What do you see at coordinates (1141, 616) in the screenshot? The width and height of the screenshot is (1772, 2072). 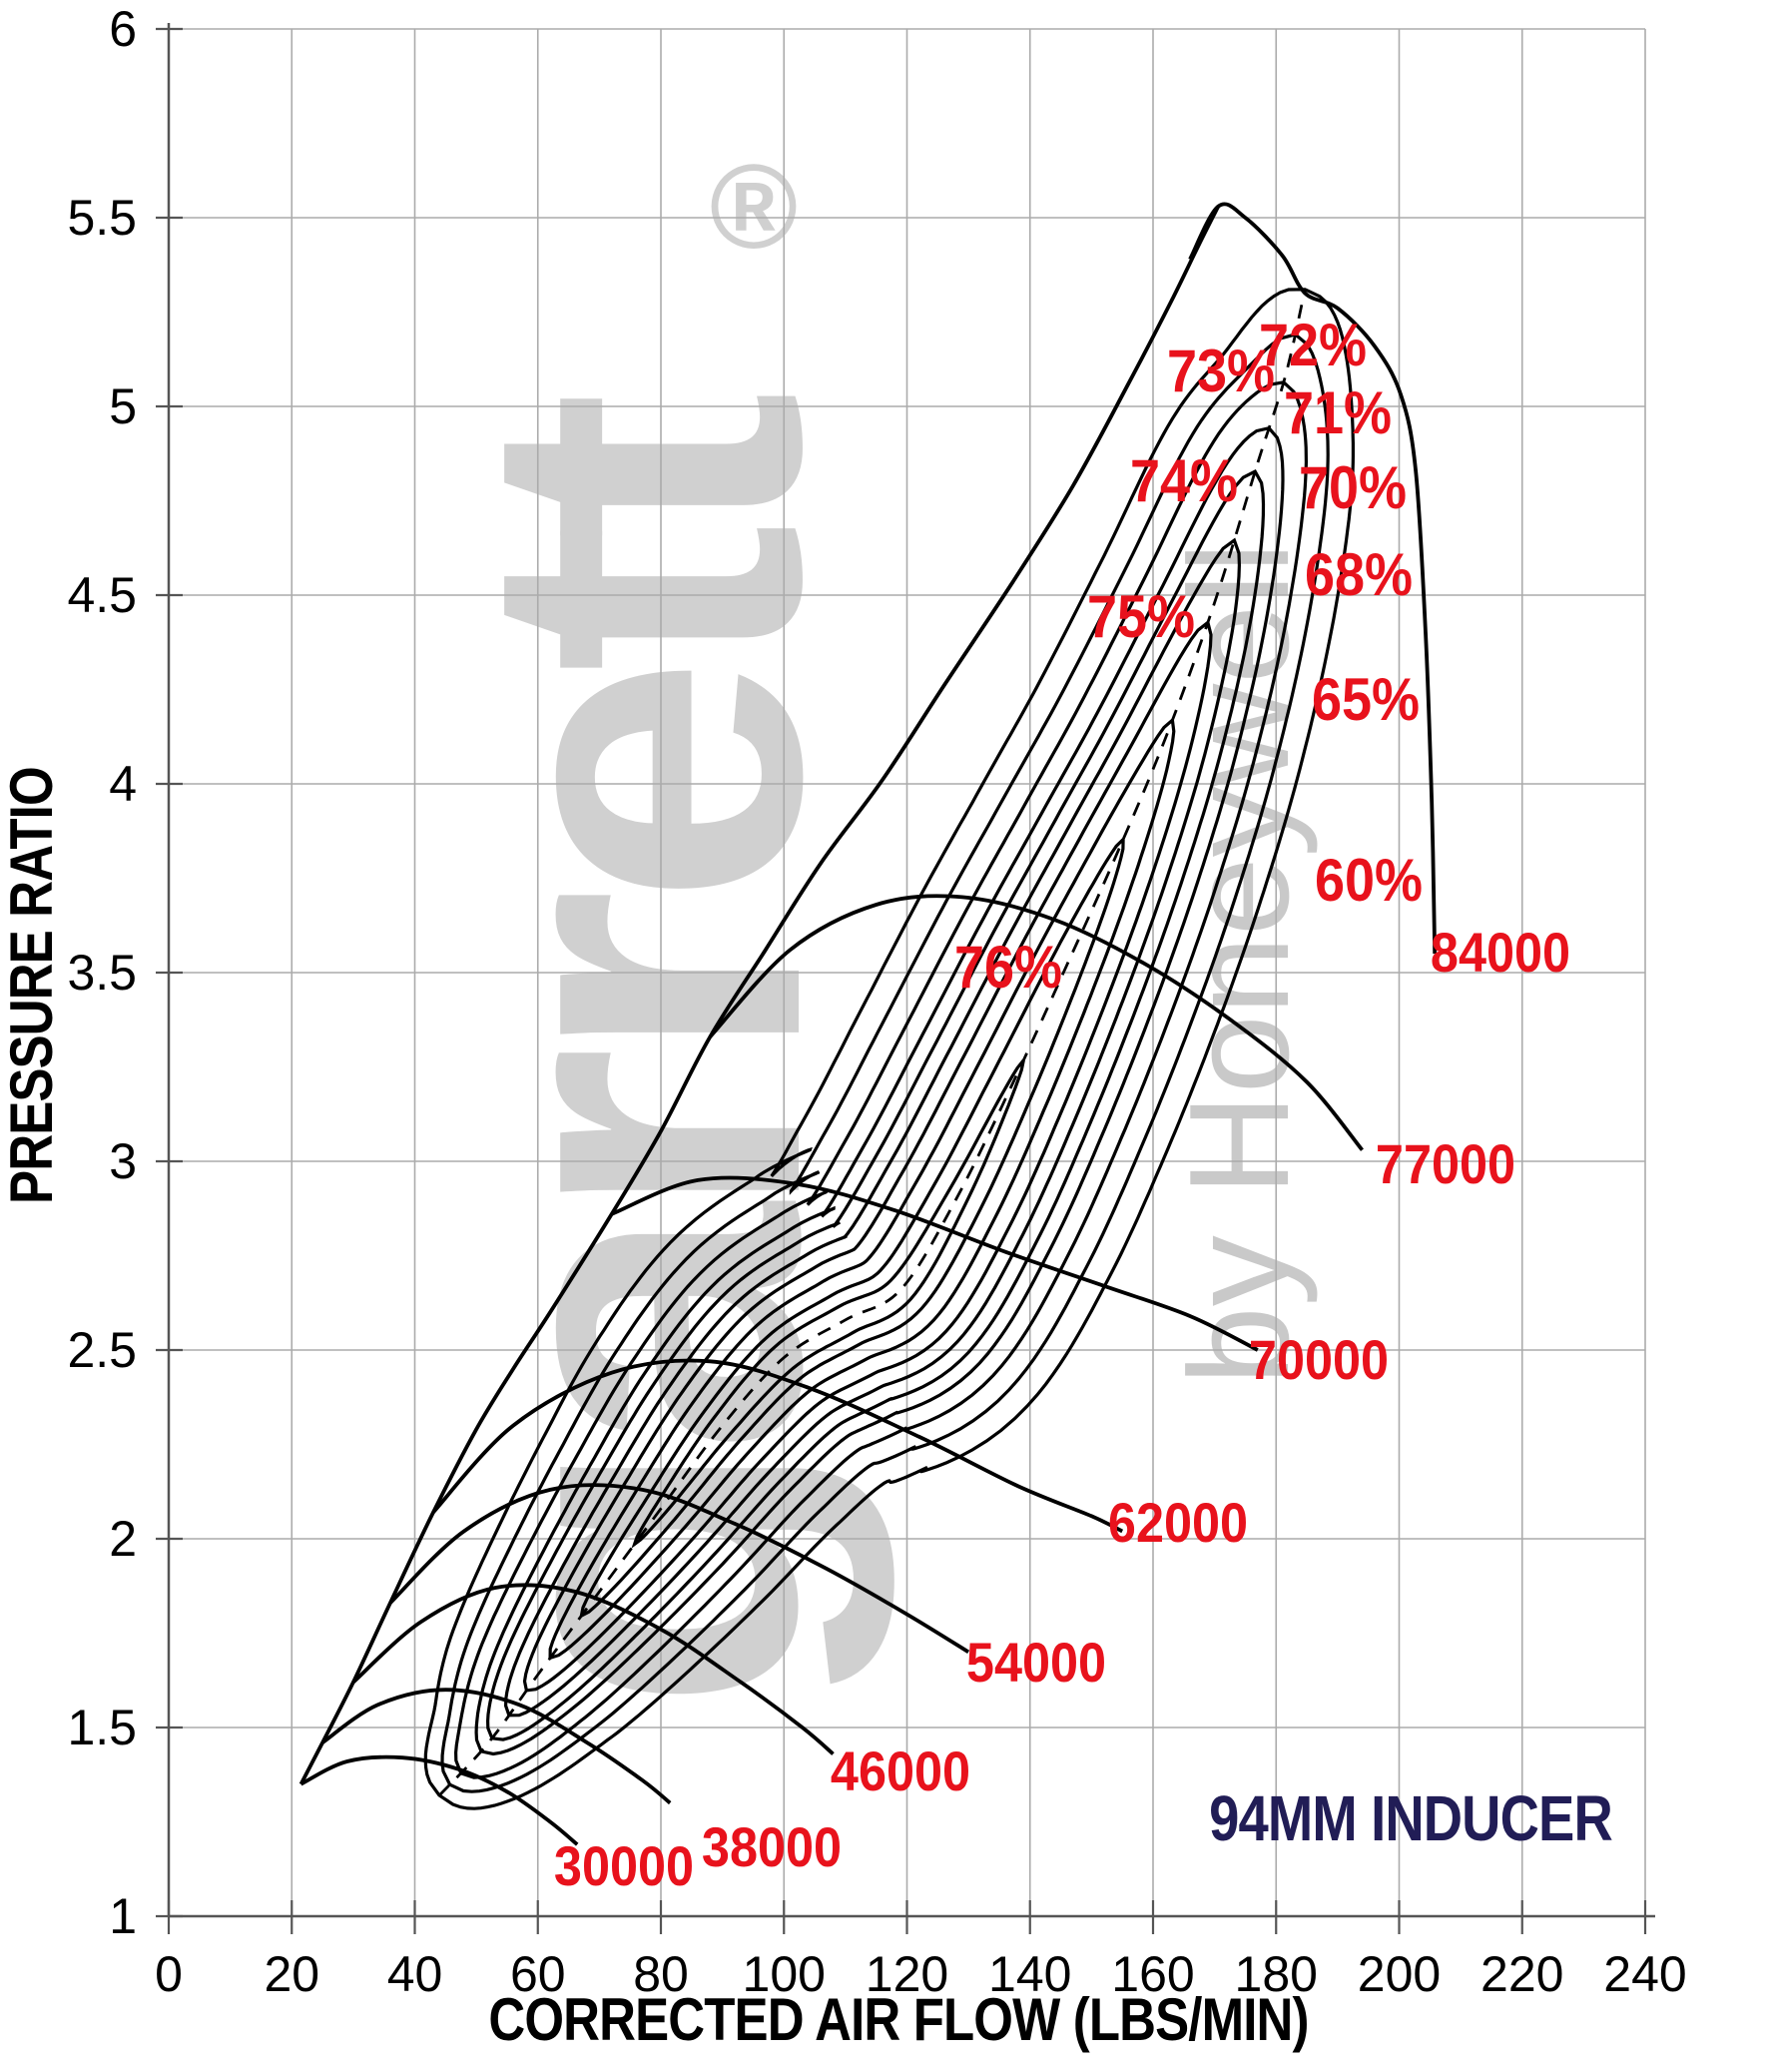 I see `efficiency-label-75: 75%` at bounding box center [1141, 616].